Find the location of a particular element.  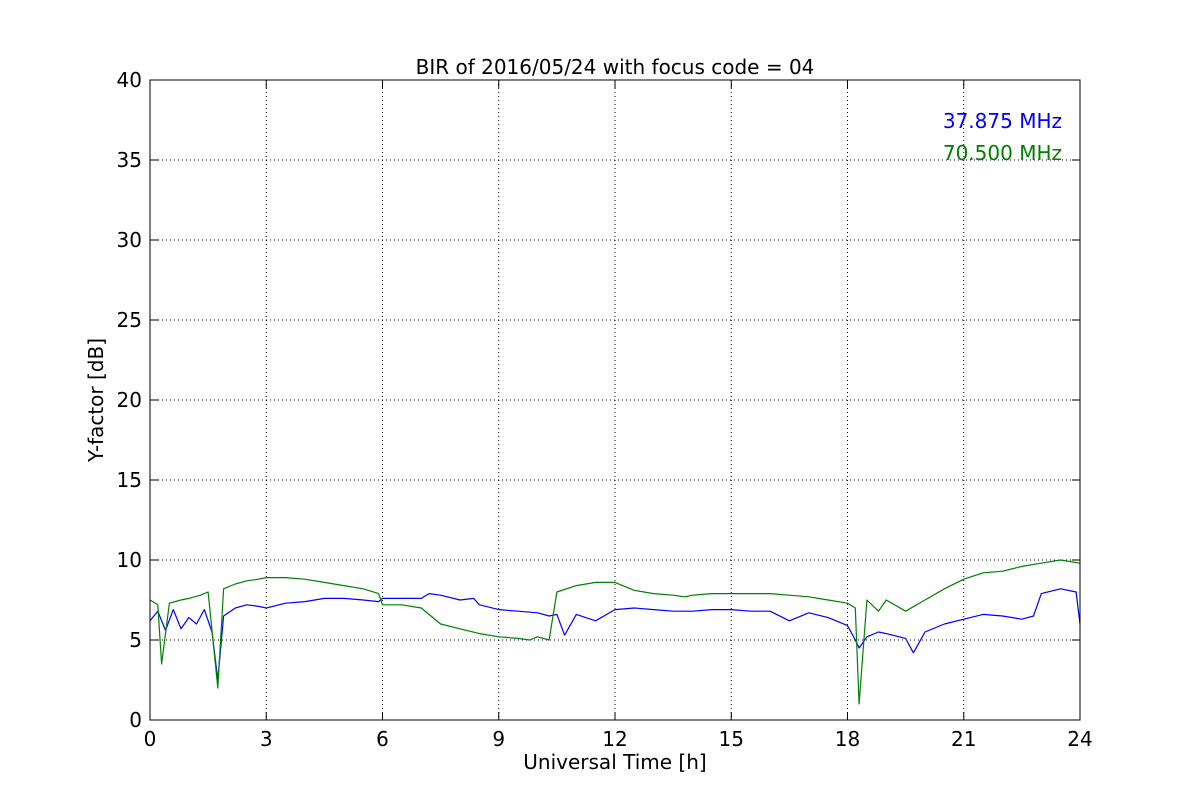

legend-entry-2: 70.500 MHz is located at coordinates (1002, 153).